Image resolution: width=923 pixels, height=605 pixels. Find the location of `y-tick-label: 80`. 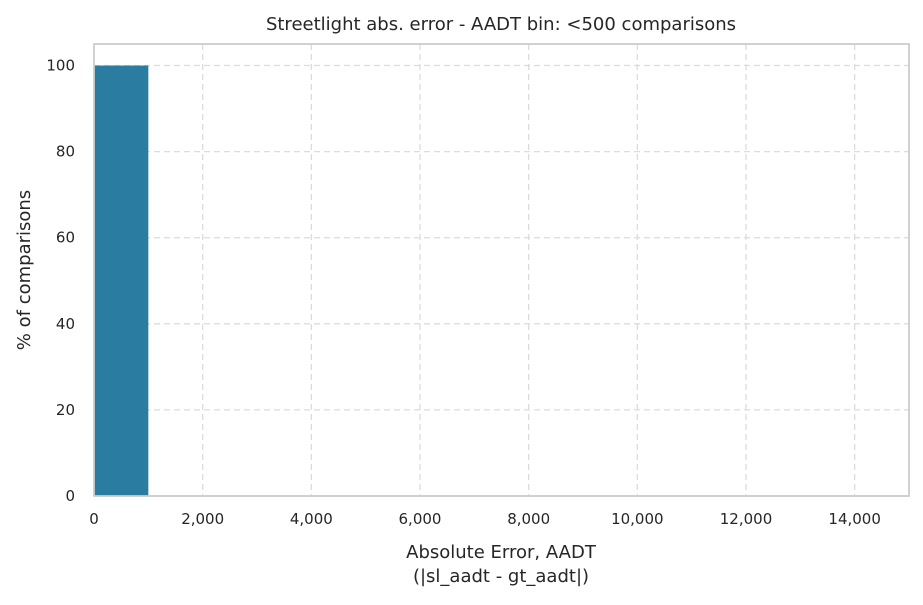

y-tick-label: 80 is located at coordinates (65, 152).